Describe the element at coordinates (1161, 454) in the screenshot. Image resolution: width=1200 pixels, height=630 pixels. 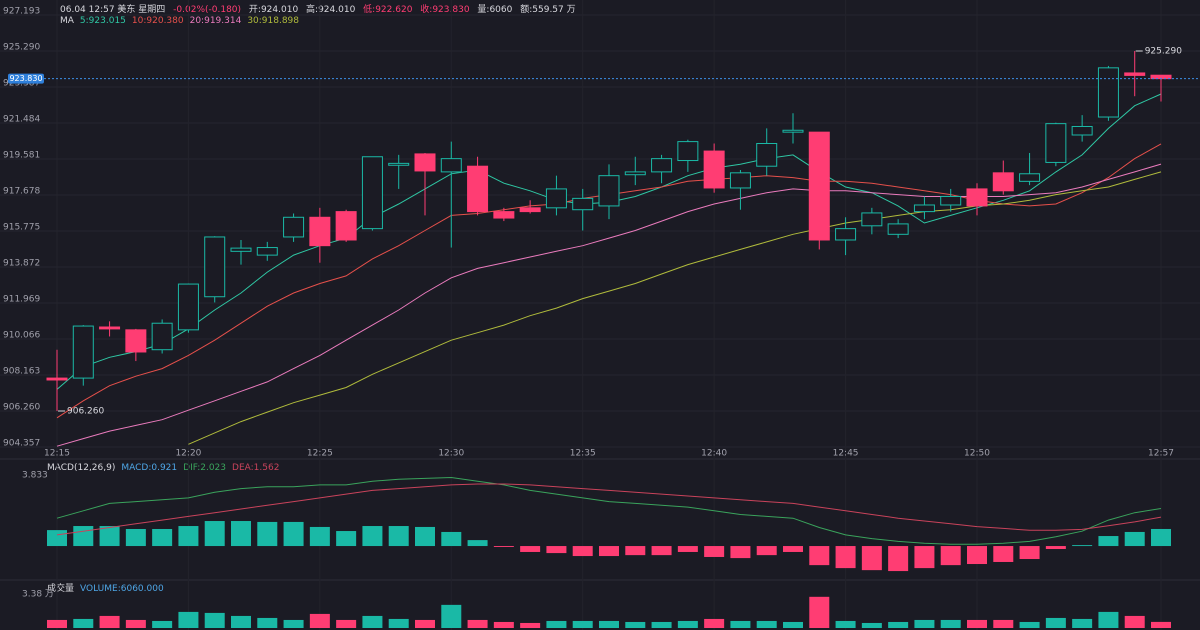
I see `x-tick-label: 12:57` at that location.